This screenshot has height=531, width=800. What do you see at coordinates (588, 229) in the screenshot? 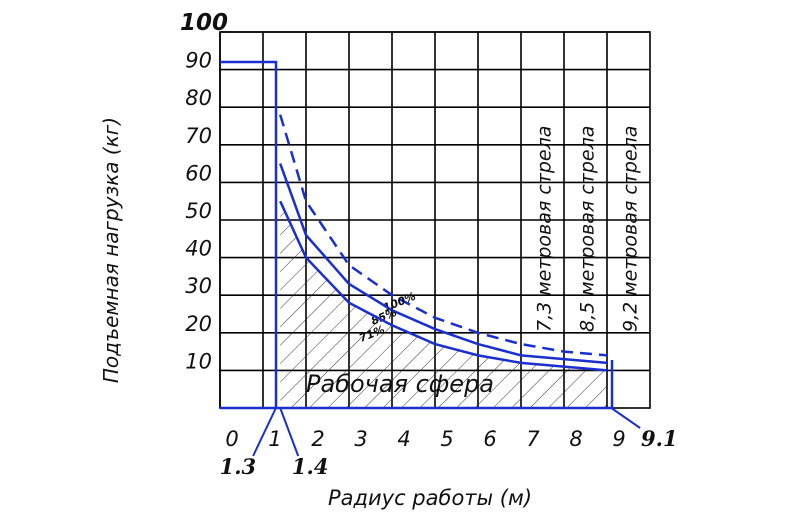
I see `boom-label: 8,5 метровая стрела` at bounding box center [588, 229].